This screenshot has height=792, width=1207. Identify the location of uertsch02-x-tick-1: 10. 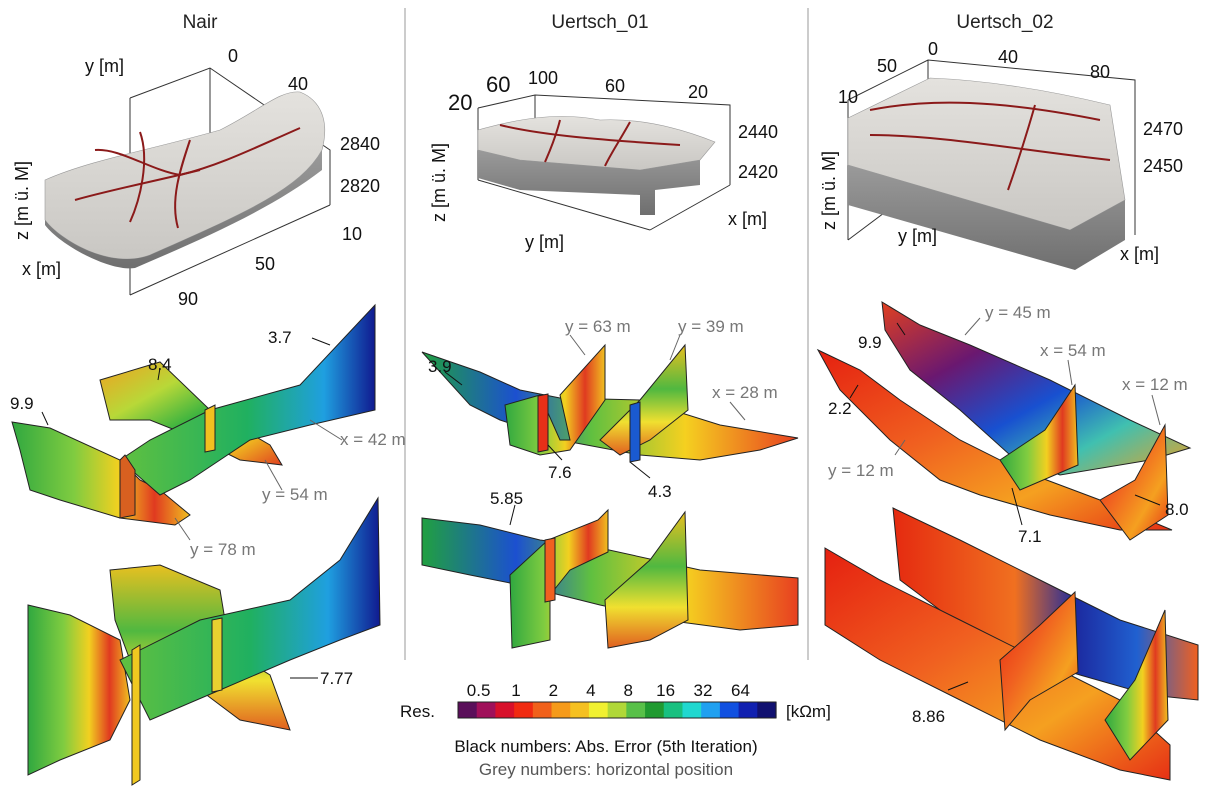
(848, 97).